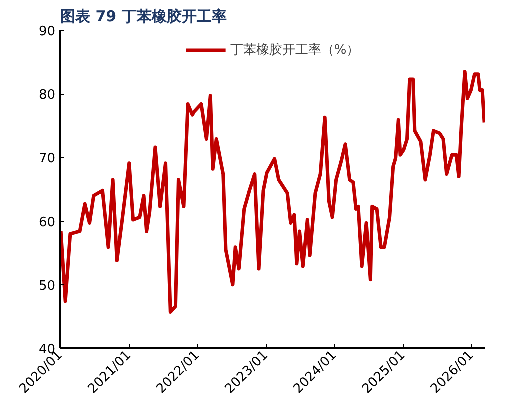 Image resolution: width=524 pixels, height=412 pixels. Describe the element at coordinates (47, 96) in the screenshot. I see `y-tick-label: 80` at that location.